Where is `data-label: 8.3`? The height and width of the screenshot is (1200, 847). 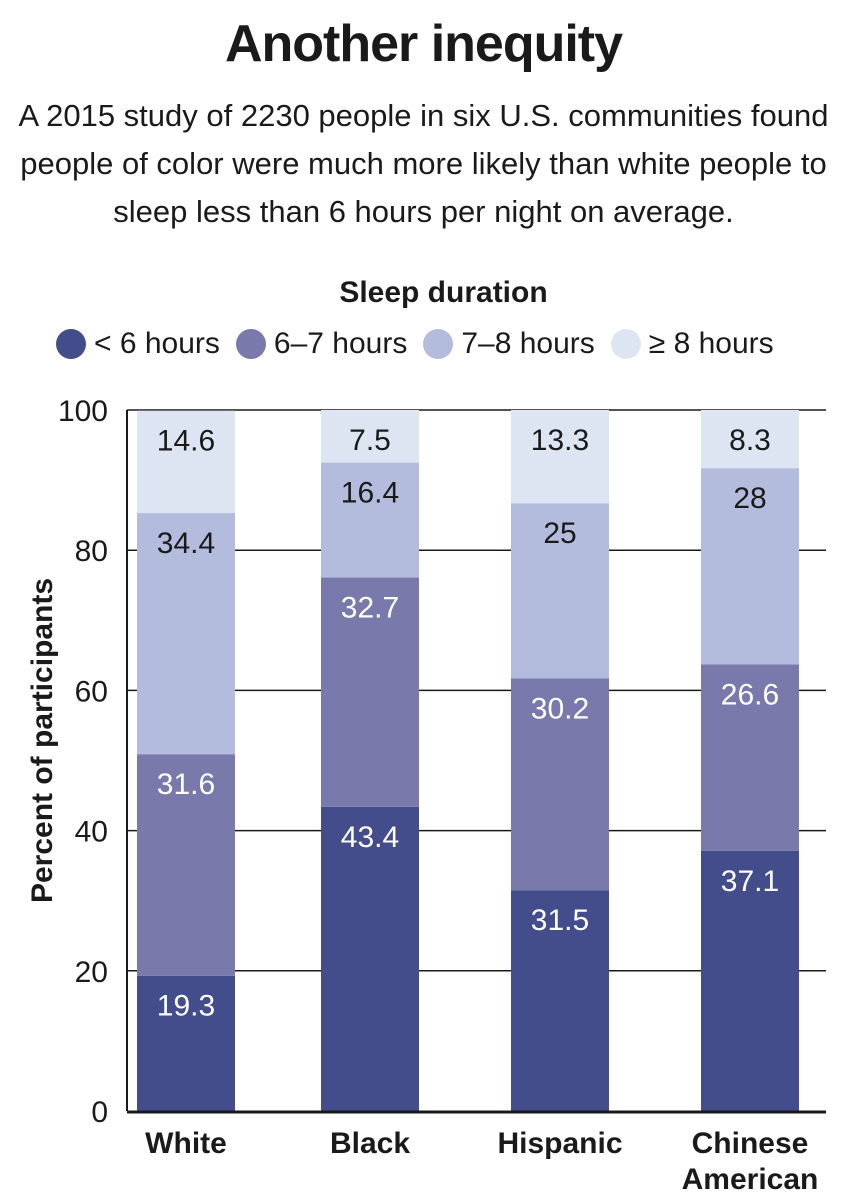
data-label: 8.3 is located at coordinates (750, 440).